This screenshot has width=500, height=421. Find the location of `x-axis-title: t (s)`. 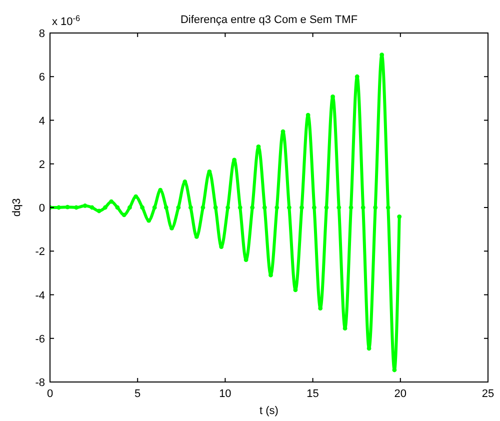

x-axis-title: t (s) is located at coordinates (269, 411).